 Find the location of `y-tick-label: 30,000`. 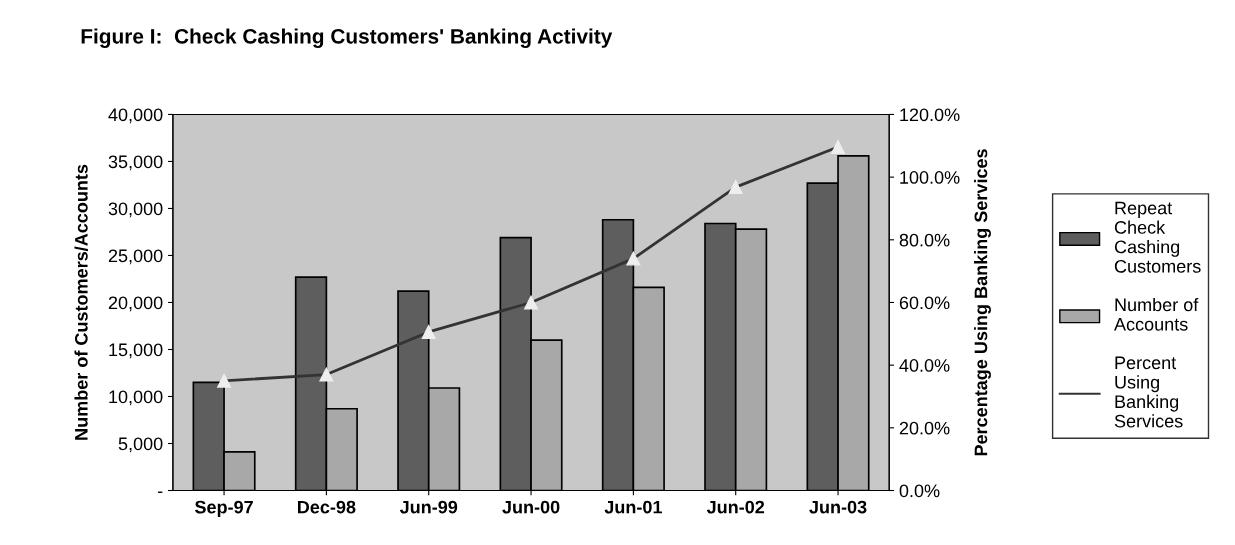

y-tick-label: 30,000 is located at coordinates (135, 210).